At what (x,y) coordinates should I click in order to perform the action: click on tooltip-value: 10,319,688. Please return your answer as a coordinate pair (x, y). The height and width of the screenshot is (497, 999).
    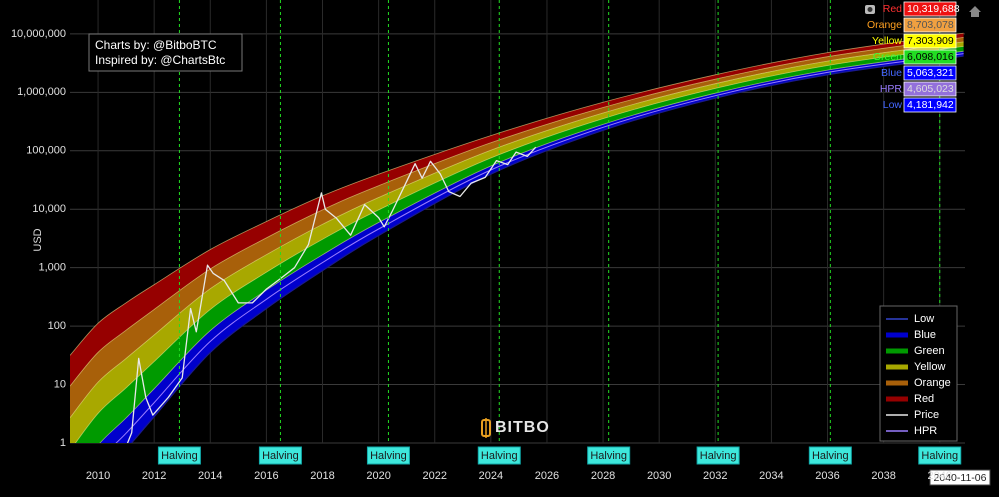
    Looking at the image, I should click on (933, 9).